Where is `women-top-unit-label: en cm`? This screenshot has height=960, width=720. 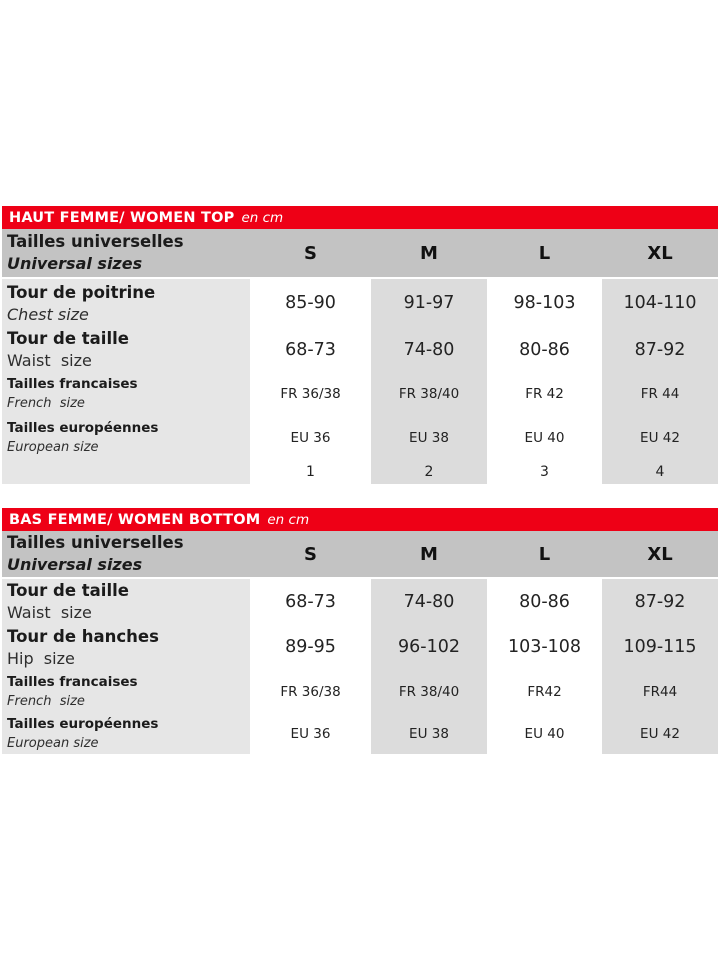 women-top-unit-label: en cm is located at coordinates (262, 217).